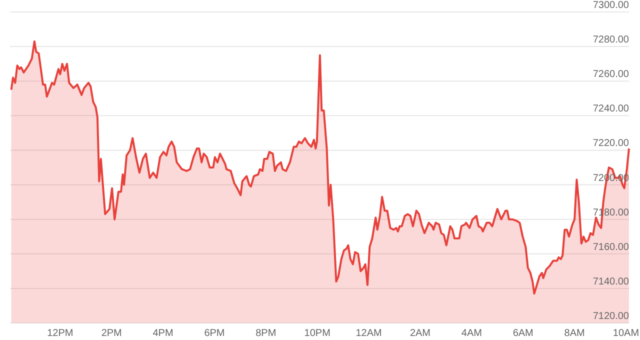  What do you see at coordinates (626, 333) in the screenshot?
I see `x-tick-label: 10AM` at bounding box center [626, 333].